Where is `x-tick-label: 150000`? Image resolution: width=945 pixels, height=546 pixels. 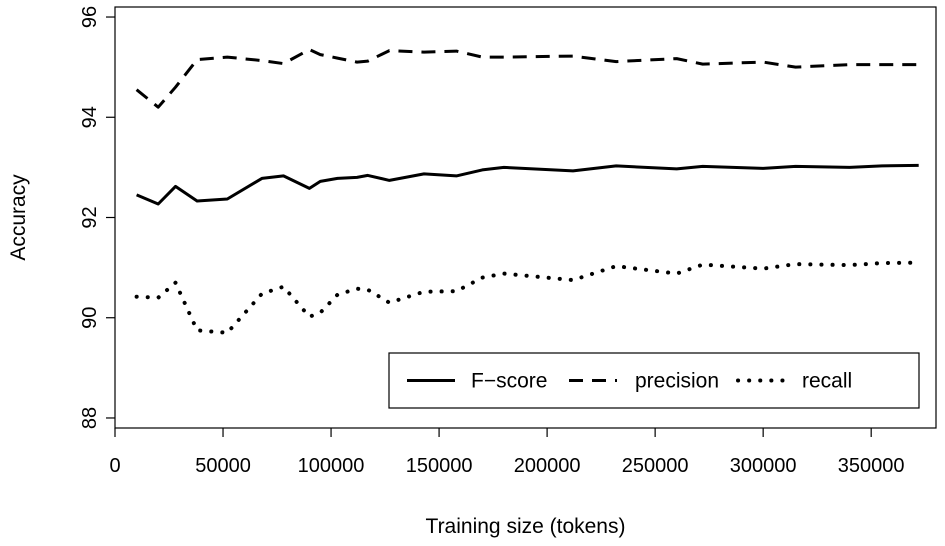
x-tick-label: 150000 is located at coordinates (439, 466).